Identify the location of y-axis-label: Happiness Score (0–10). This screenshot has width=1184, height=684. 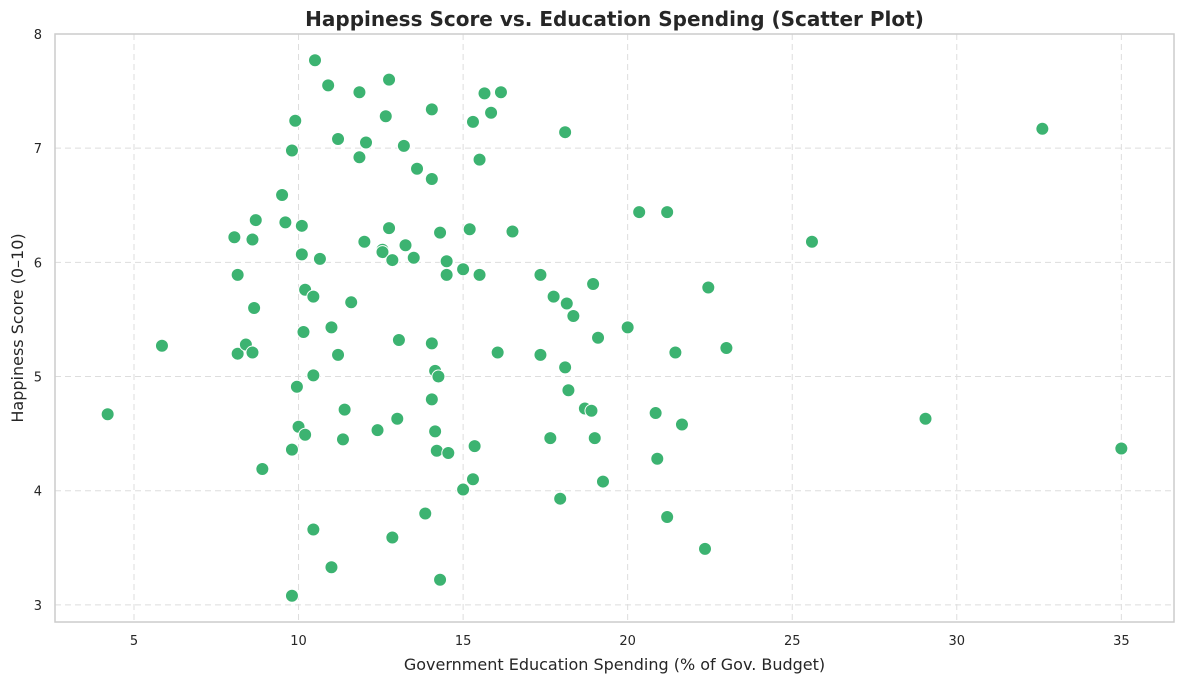
(17, 327).